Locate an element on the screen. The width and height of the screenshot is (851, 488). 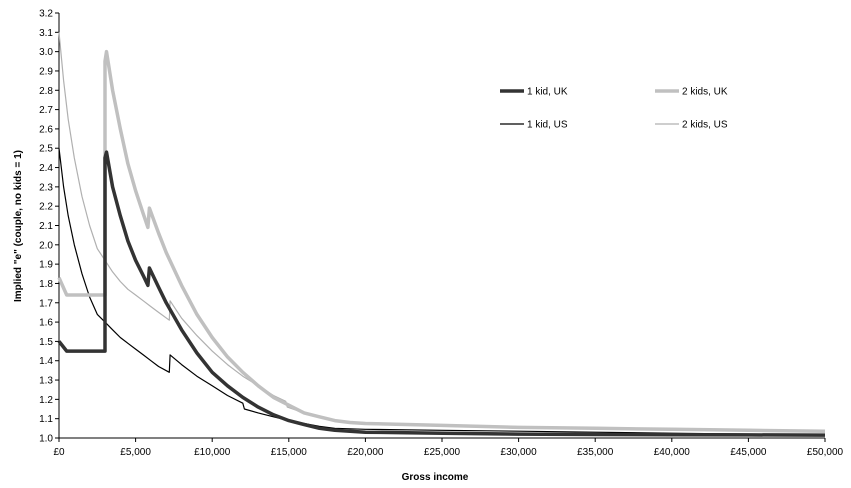
legend: 1 kid, UK 2 kids, UK 1 kid, US 2 kids, US is located at coordinates (614, 109).